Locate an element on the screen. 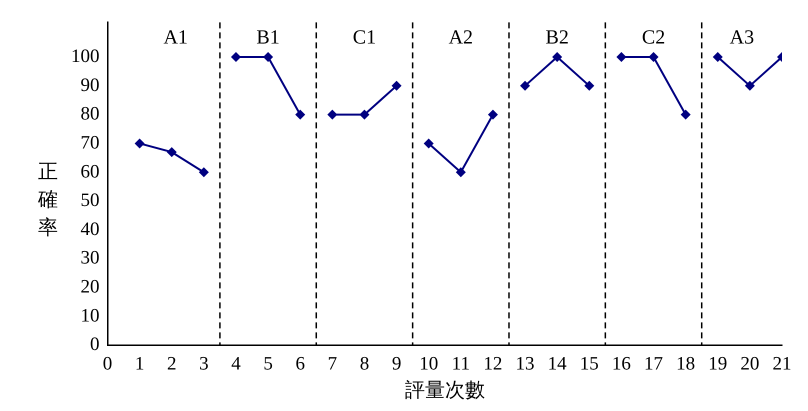 This screenshot has height=411, width=808. x-tick-label: 13 is located at coordinates (525, 364).